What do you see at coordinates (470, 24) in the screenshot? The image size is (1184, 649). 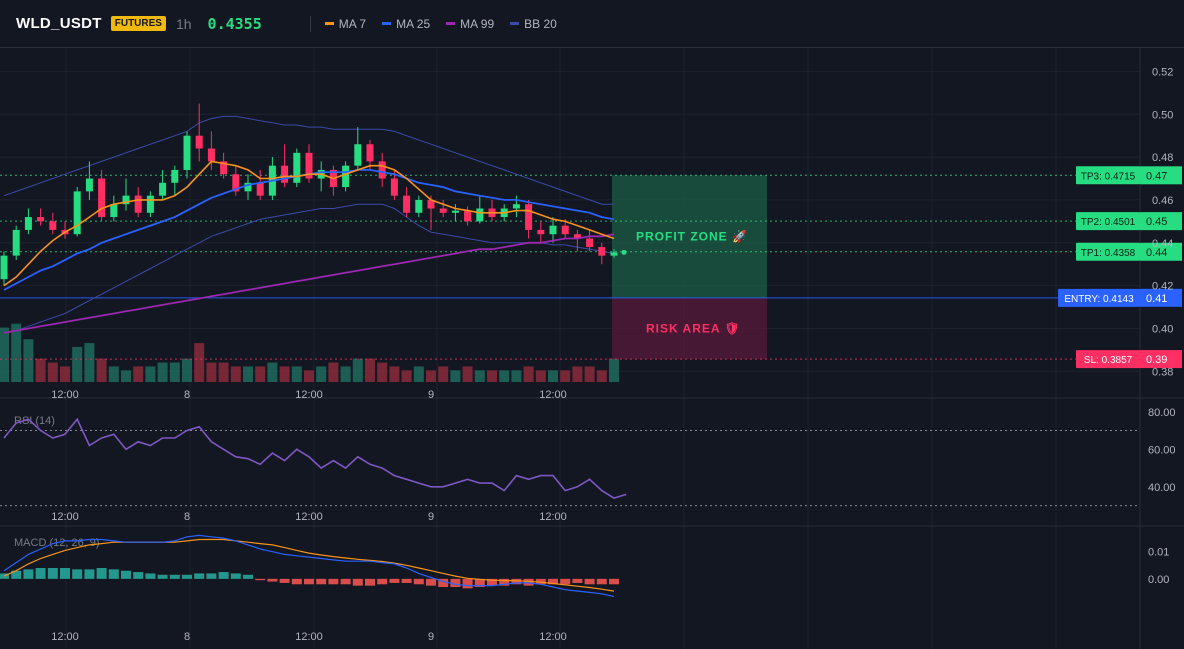 I see `legend-ma99: MA 99` at bounding box center [470, 24].